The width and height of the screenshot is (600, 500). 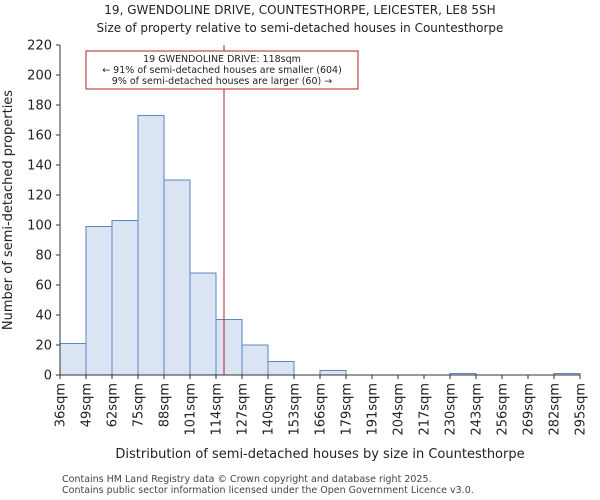 What do you see at coordinates (113, 405) in the screenshot?
I see `x-tick-label: 62sqm` at bounding box center [113, 405].